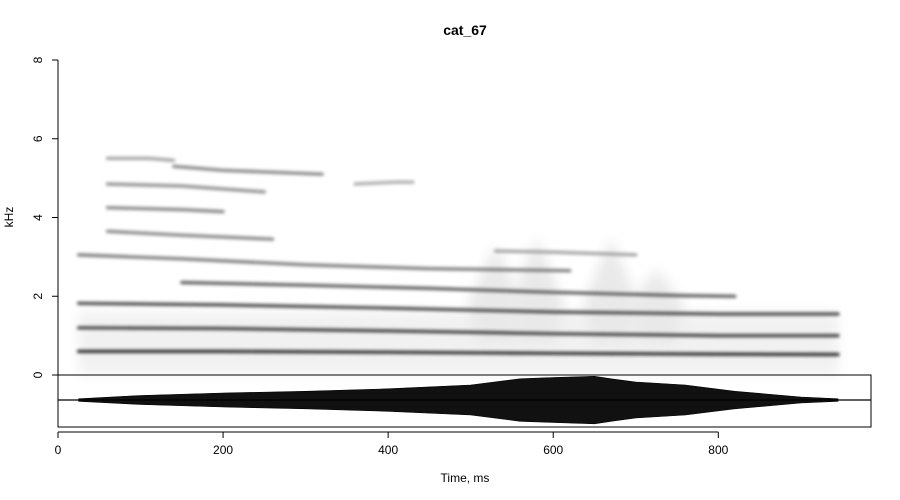 The image size is (900, 500). I want to click on harmonic-4-band, so click(458, 289).